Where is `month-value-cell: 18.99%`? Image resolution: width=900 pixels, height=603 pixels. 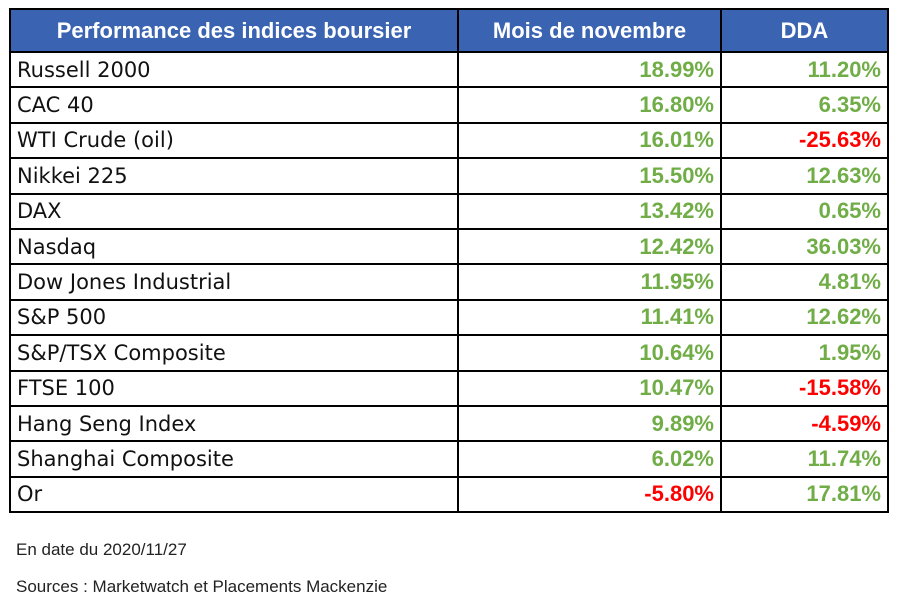
month-value-cell: 18.99% is located at coordinates (589, 69).